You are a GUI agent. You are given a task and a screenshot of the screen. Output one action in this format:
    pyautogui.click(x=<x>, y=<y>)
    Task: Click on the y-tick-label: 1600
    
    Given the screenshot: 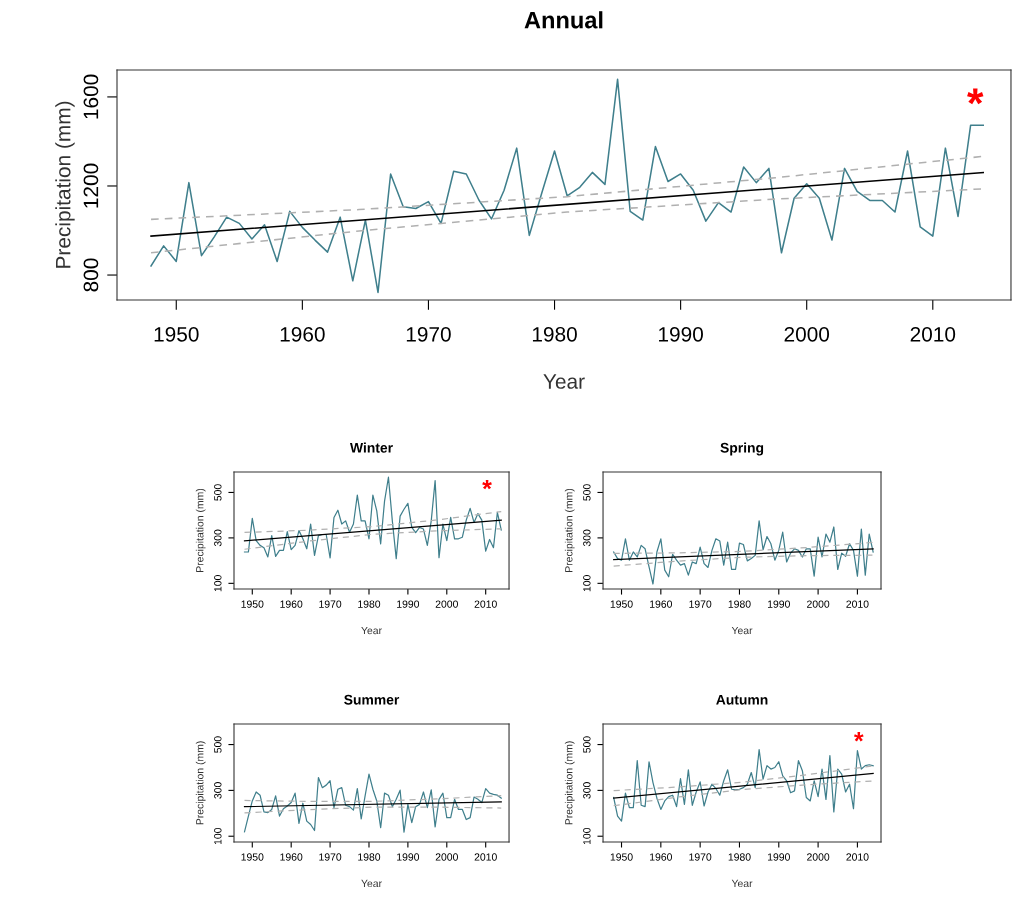 What is the action you would take?
    pyautogui.click(x=91, y=96)
    